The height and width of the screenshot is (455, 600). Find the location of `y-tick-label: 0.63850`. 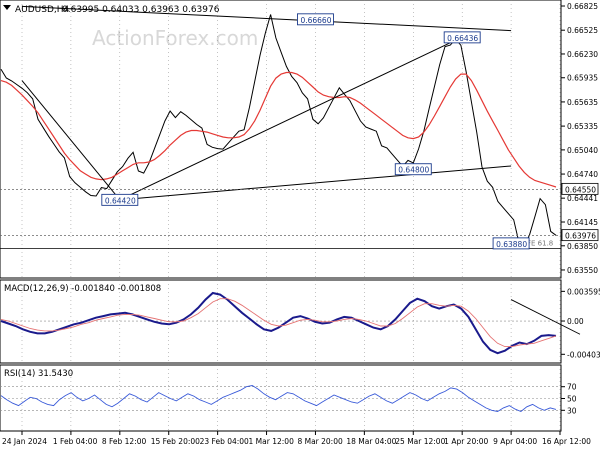

y-tick-label: 0.63850 is located at coordinates (582, 246).